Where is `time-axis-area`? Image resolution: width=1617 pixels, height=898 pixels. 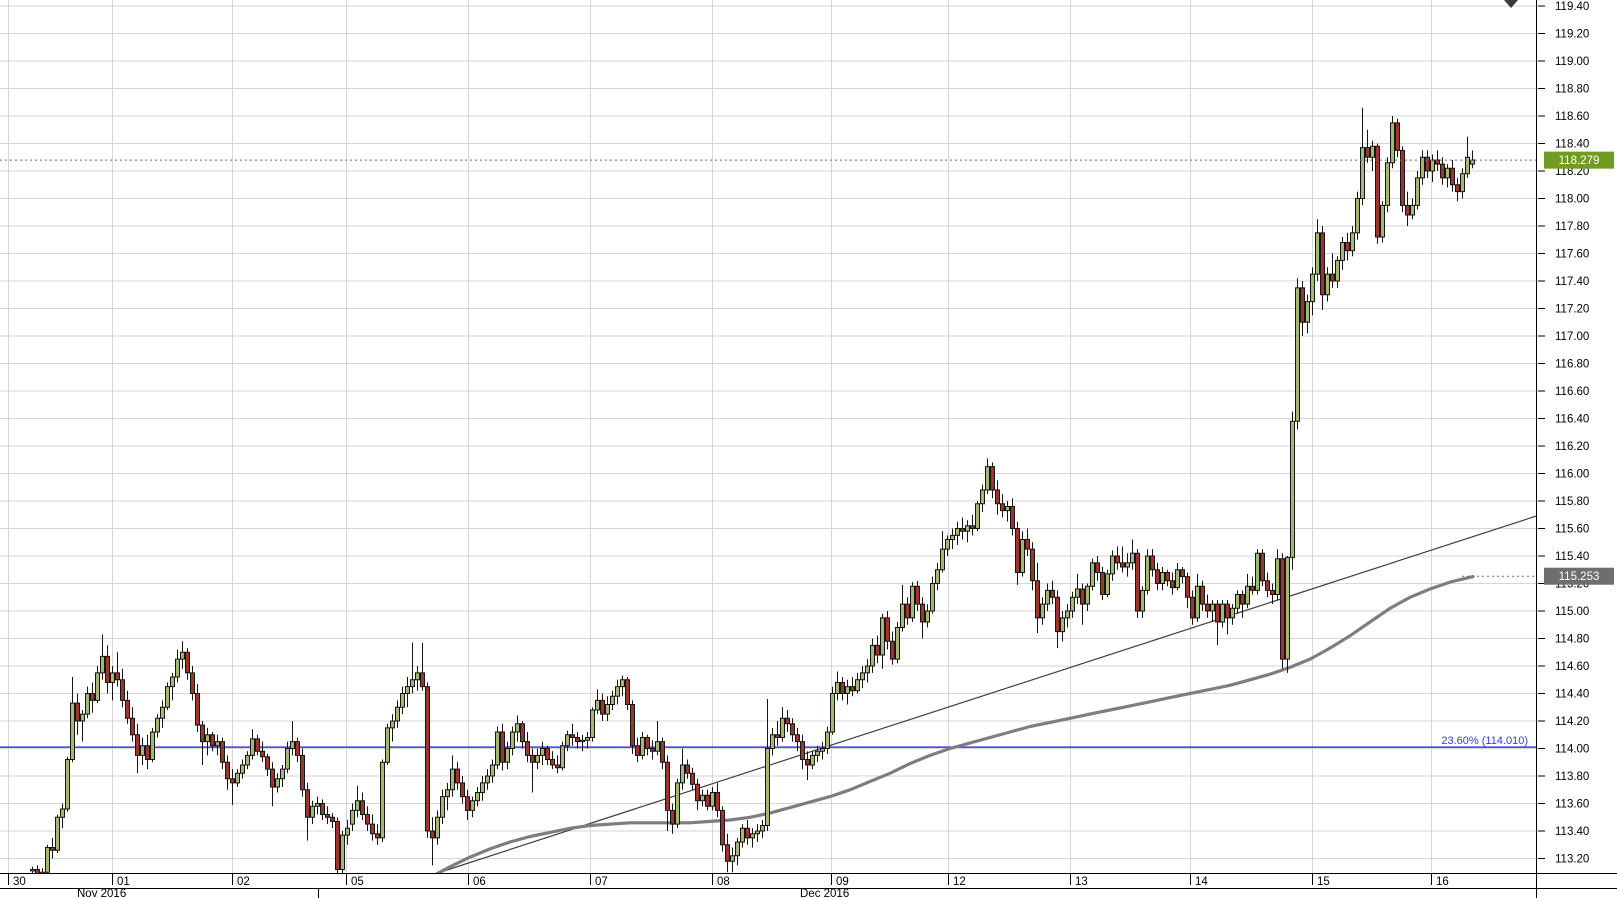 time-axis-area is located at coordinates (768, 886).